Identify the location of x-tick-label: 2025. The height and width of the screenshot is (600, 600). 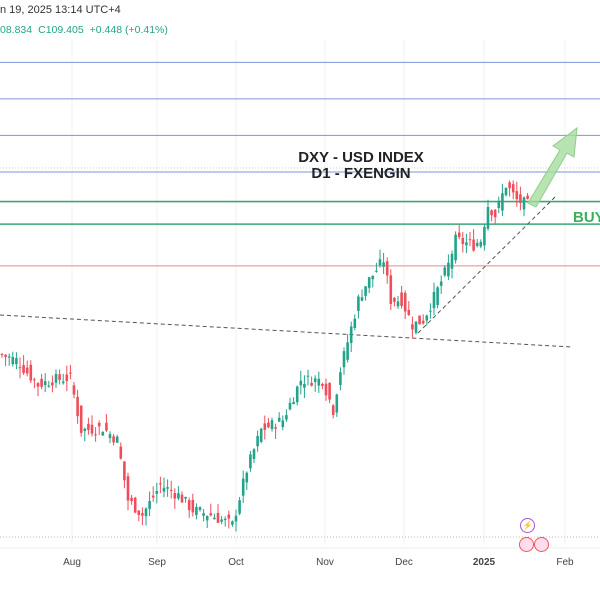
(484, 562).